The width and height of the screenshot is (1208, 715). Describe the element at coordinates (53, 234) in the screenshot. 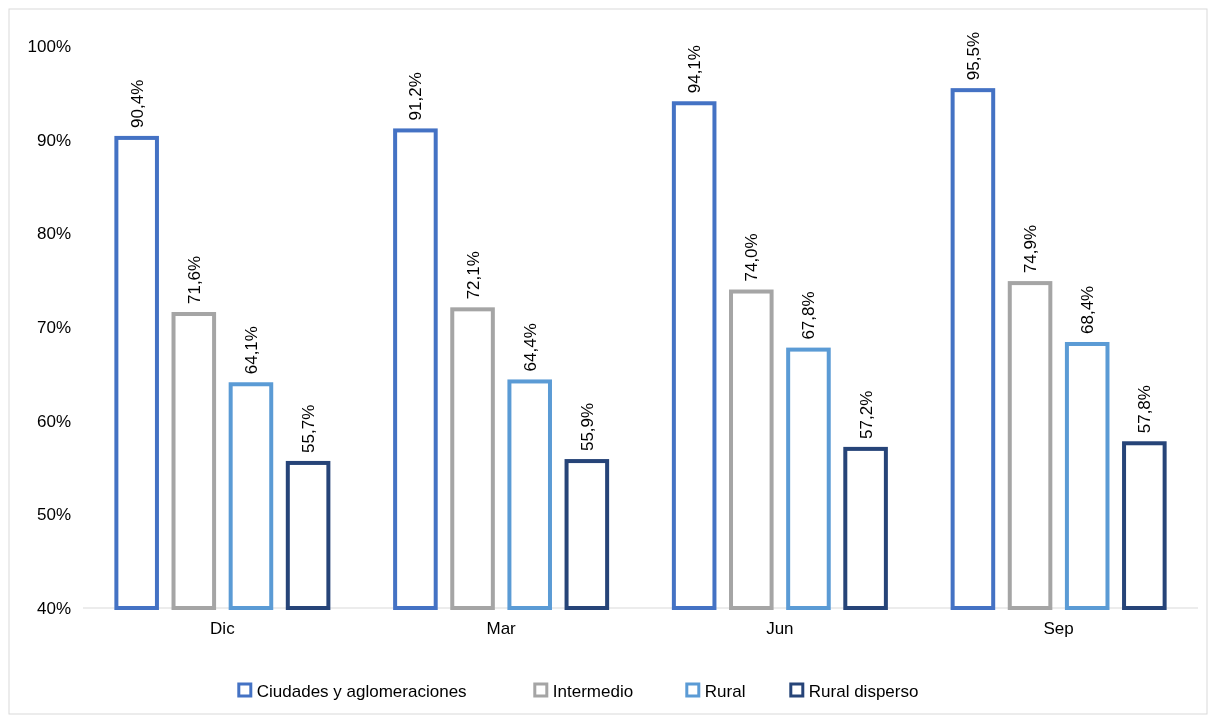

I see `y-tick-label: 80%` at that location.